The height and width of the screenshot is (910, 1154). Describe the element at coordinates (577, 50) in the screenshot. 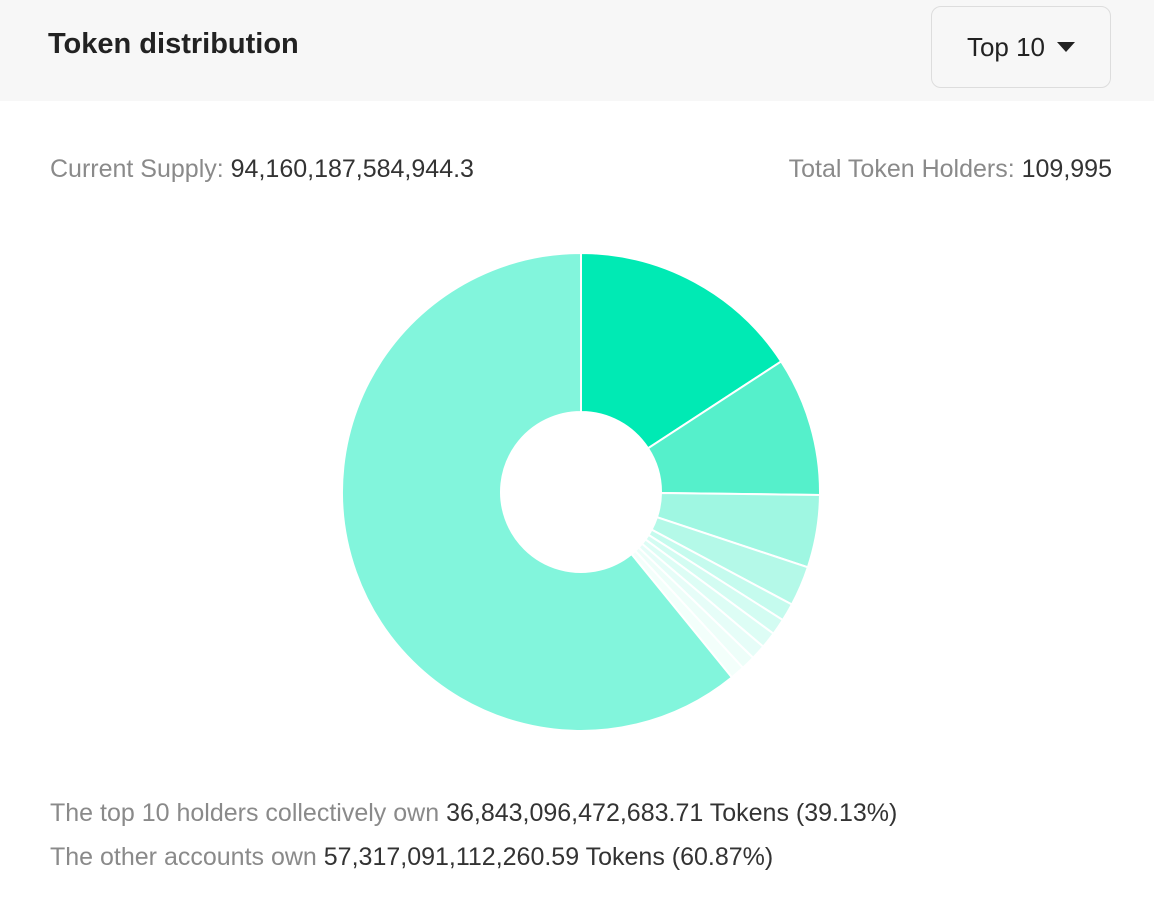

I see `card-header: Token distribution Top 10` at that location.